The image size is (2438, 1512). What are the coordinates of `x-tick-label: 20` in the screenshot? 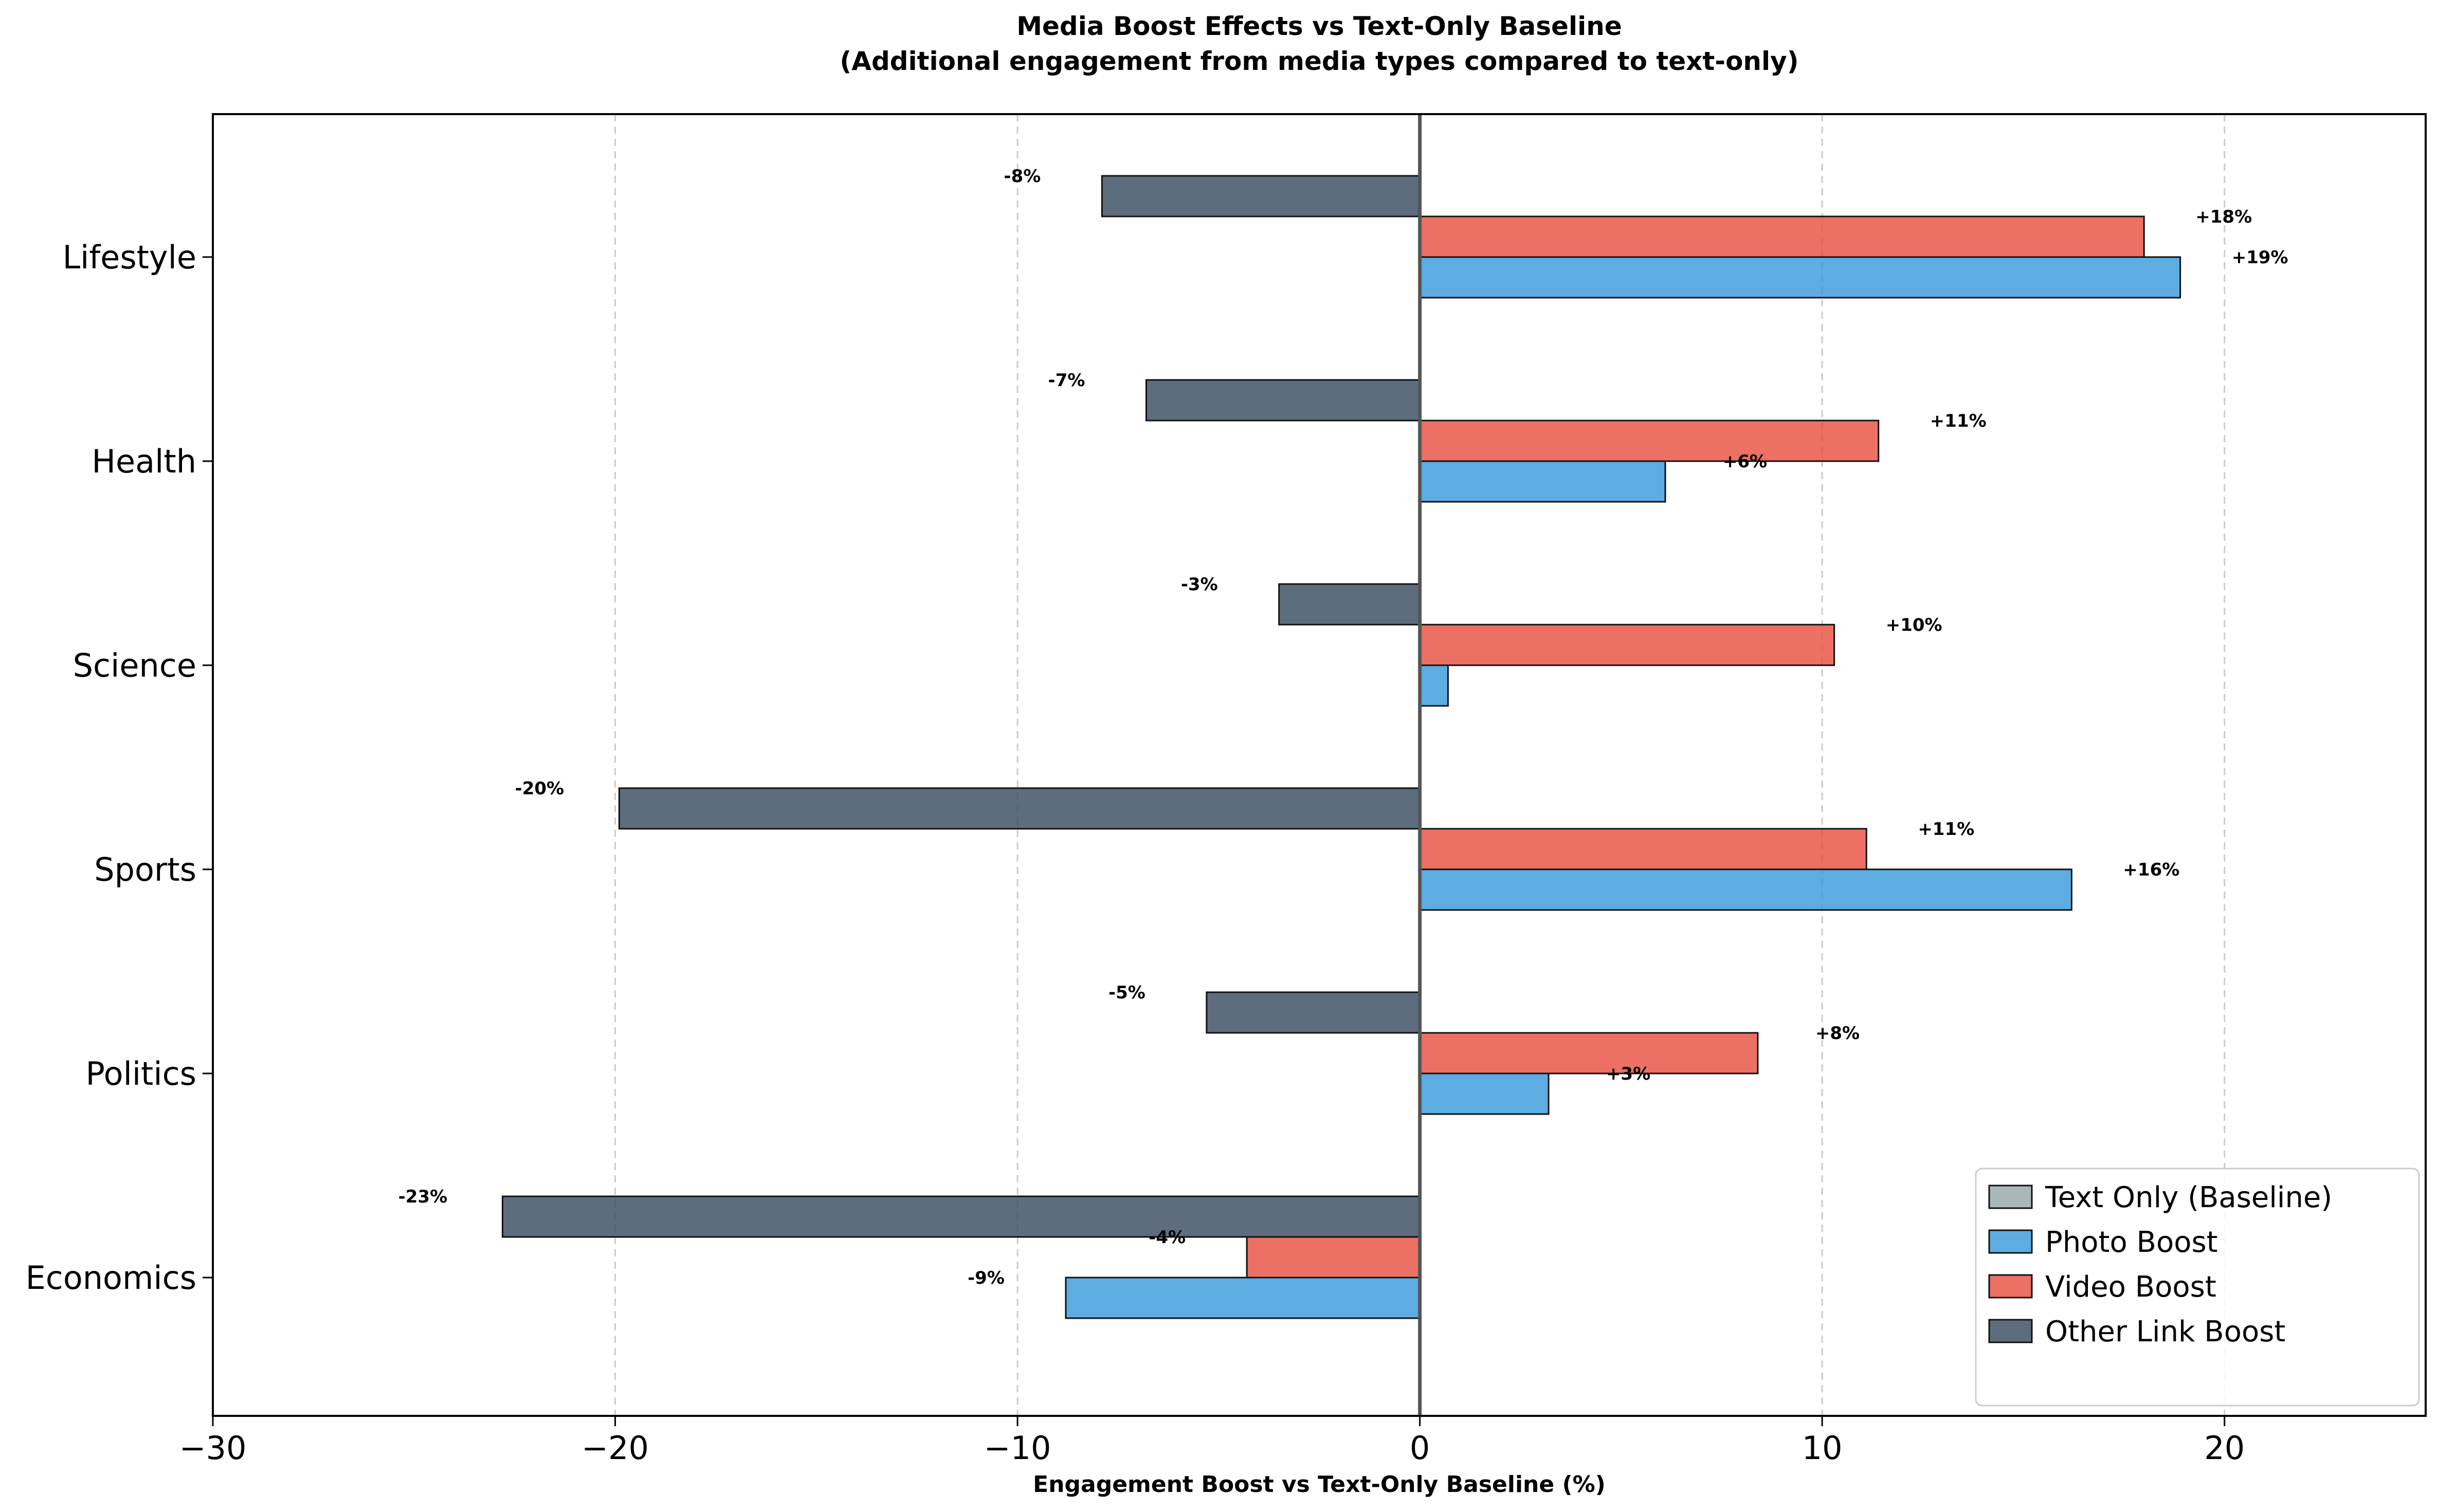 It's located at (2224, 1448).